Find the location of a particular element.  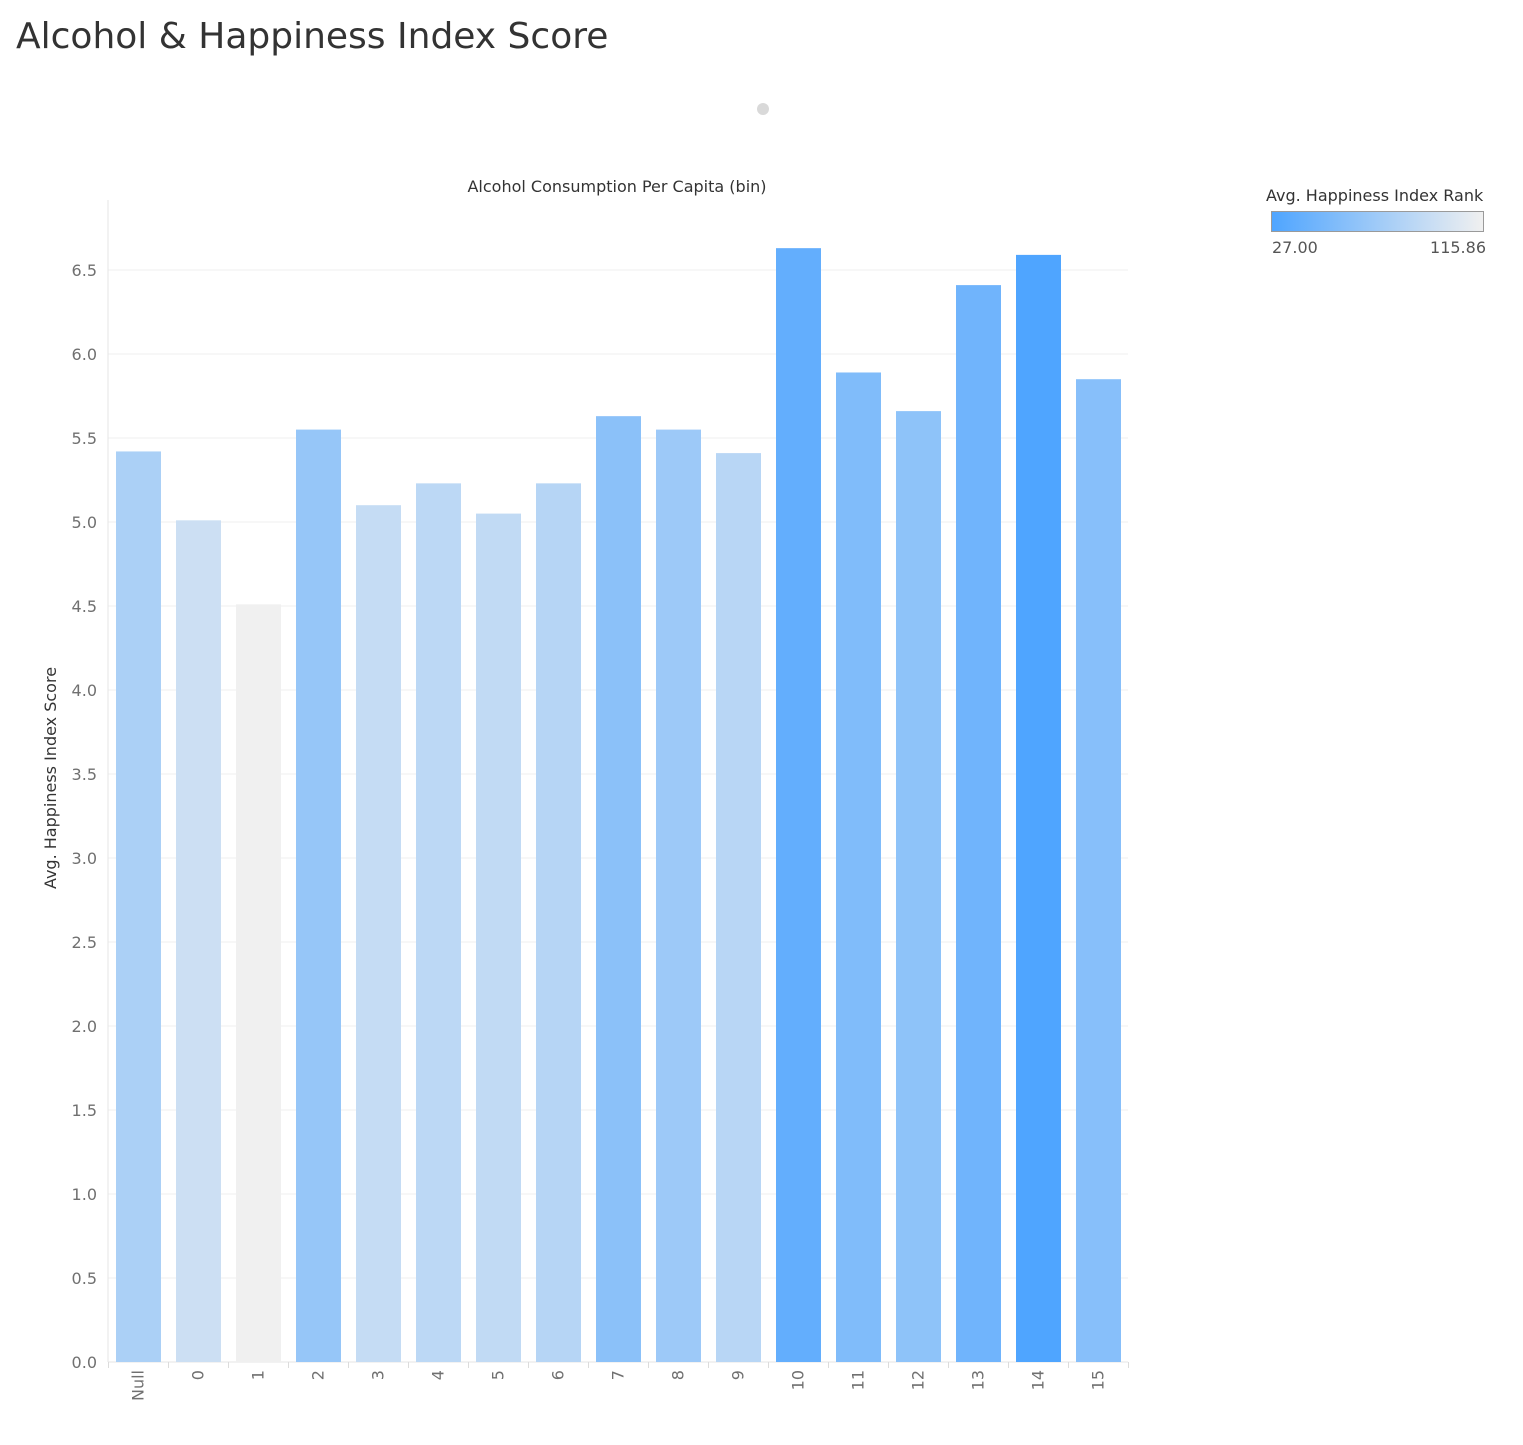

x-tick-label: 13 is located at coordinates (978, 1380).